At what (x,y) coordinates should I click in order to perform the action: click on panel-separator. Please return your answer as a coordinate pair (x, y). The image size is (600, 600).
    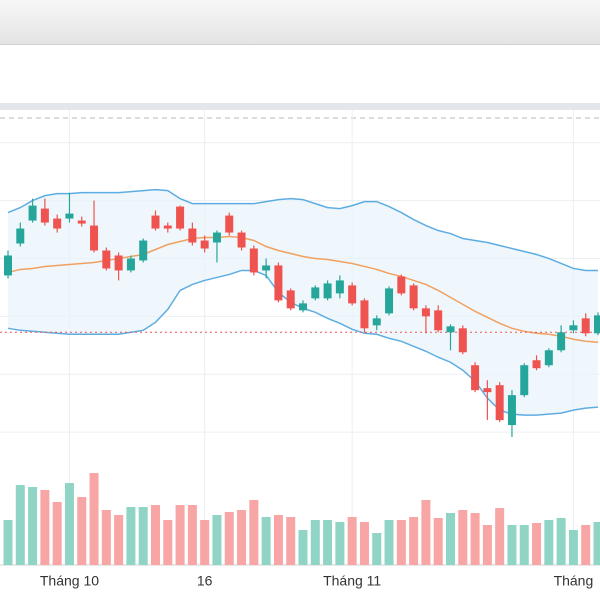
    Looking at the image, I should click on (300, 106).